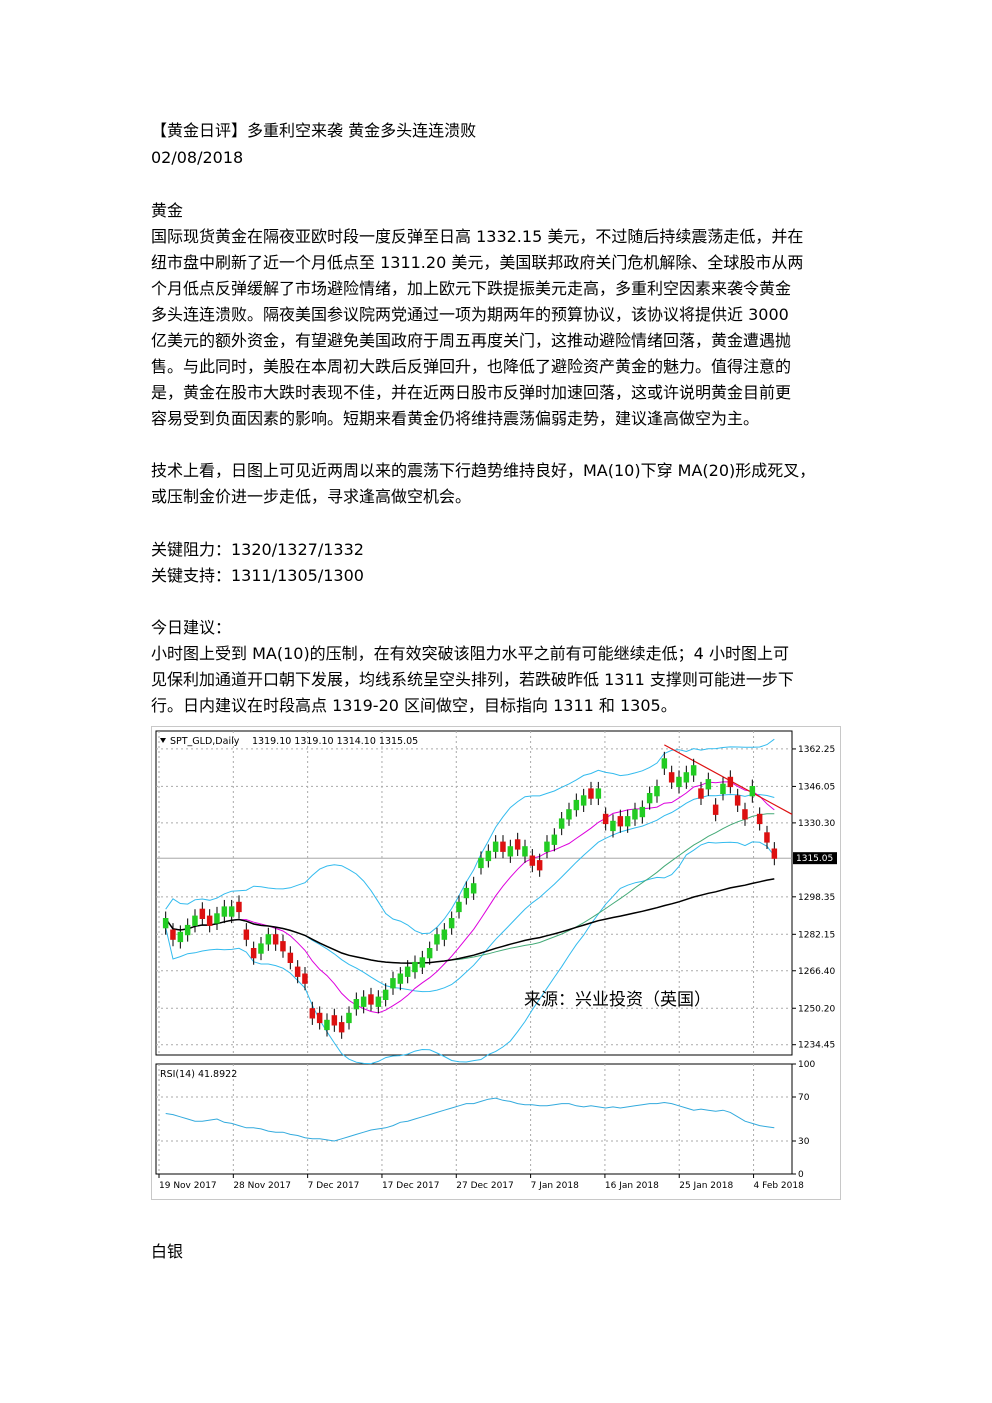  I want to click on paragraph-line: 个月低点反弹缓解了市场避险情绪，加上欧元下跌提振美元走高，多重利空因素来袭令黄金, so click(471, 288).